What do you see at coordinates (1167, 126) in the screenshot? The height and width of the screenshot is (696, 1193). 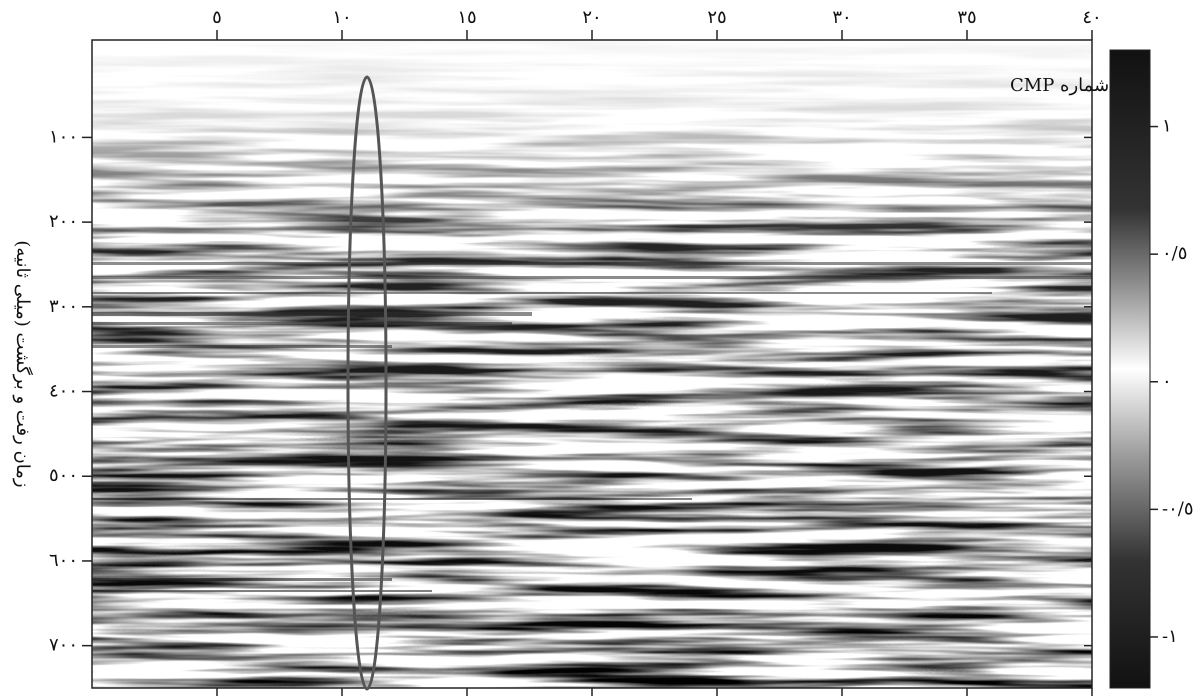 I see `colorbar-tick-label: ١` at bounding box center [1167, 126].